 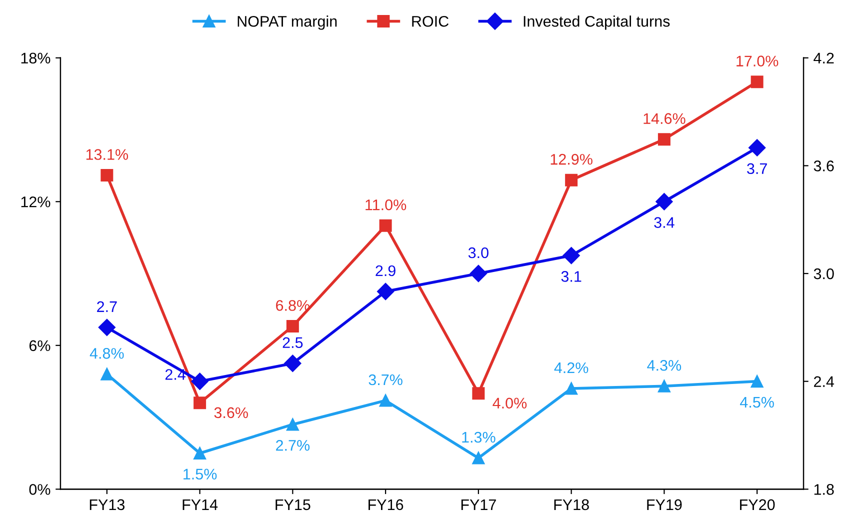 What do you see at coordinates (107, 353) in the screenshot?
I see `data-label: 4.8%` at bounding box center [107, 353].